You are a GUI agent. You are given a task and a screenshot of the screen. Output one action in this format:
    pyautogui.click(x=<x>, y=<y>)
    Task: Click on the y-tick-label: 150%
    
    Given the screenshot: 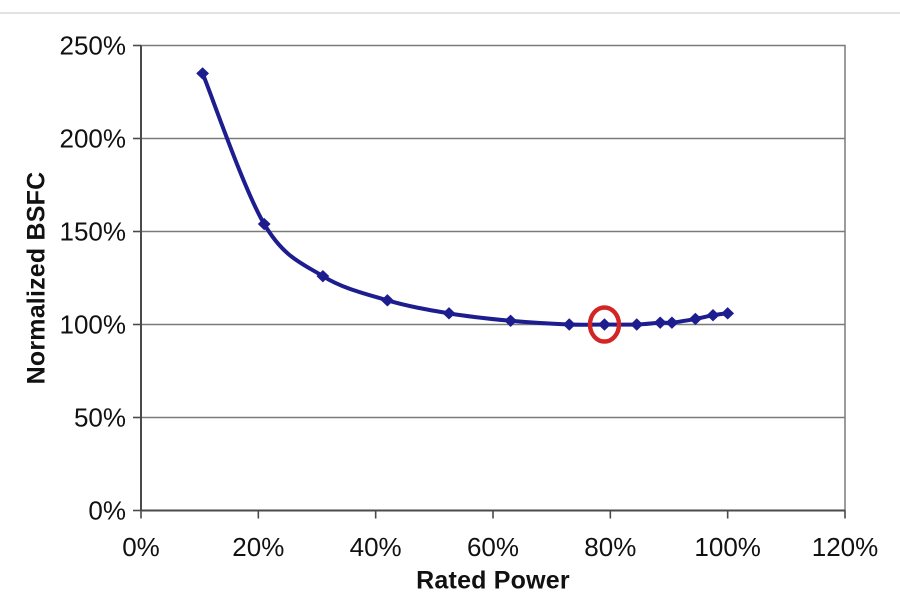 What is the action you would take?
    pyautogui.click(x=93, y=232)
    